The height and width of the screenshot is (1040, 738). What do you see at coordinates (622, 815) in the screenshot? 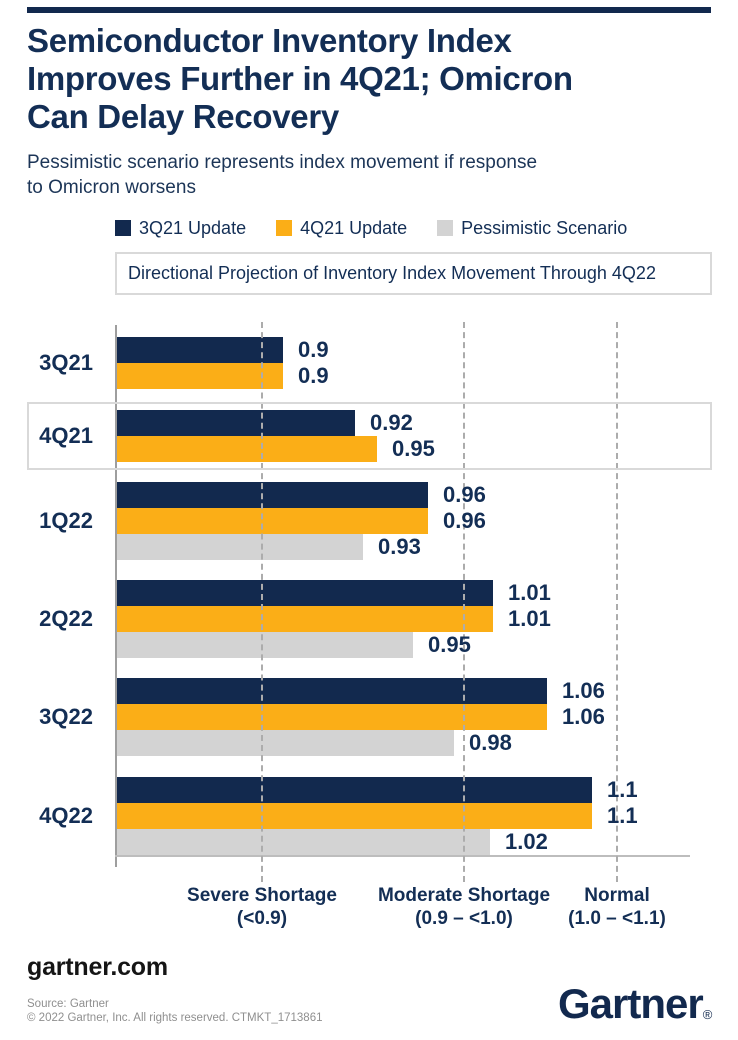
I see `bar-value-4q22-4q21-update: 1.1` at bounding box center [622, 815].